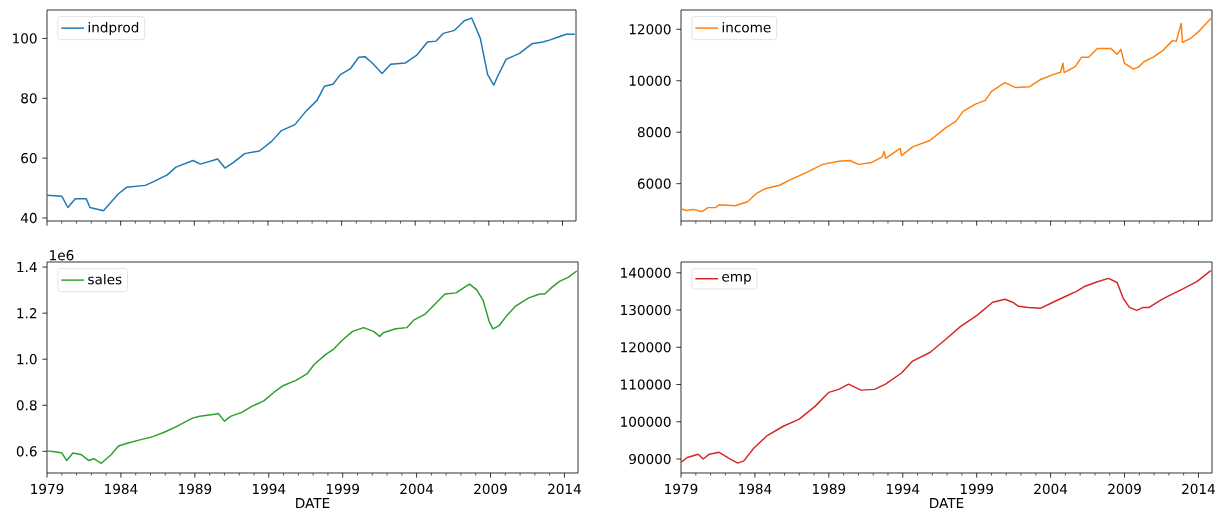  What do you see at coordinates (25, 38) in the screenshot?
I see `y-tick-label: 100` at bounding box center [25, 38].